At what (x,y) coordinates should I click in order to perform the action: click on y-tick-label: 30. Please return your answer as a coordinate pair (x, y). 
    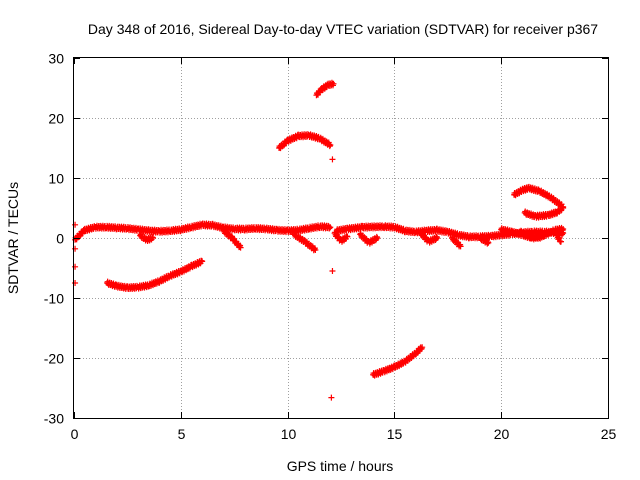
    Looking at the image, I should click on (56, 59).